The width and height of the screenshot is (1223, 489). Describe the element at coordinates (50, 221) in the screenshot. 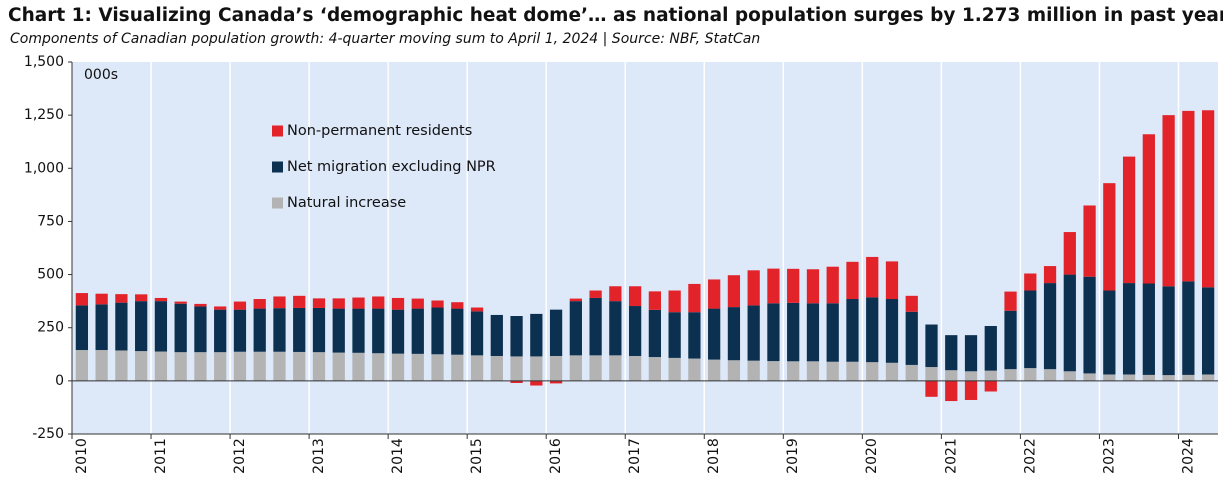

I see `y-tick-label: 750` at that location.